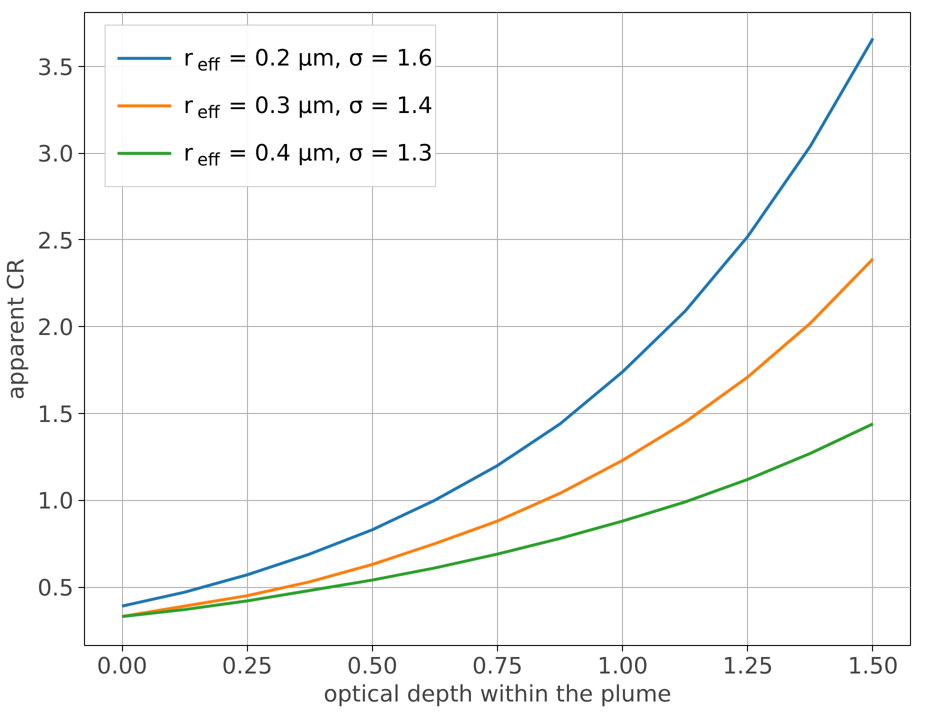  Describe the element at coordinates (748, 667) in the screenshot. I see `x-tick-label: 1.25` at that location.